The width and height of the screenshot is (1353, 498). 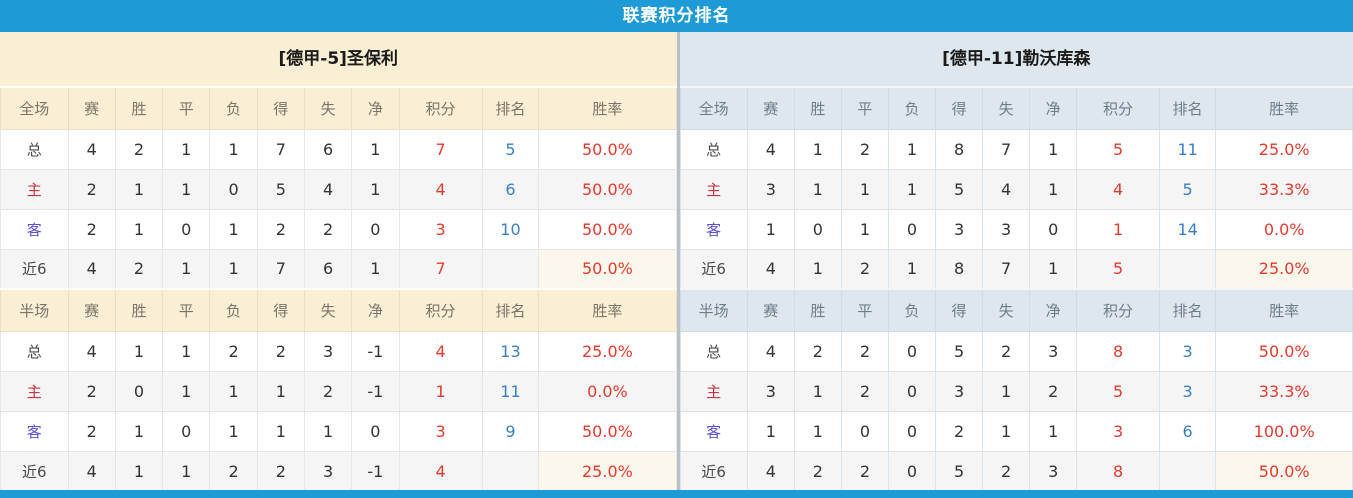 I want to click on stat-cell: 9, so click(x=510, y=431).